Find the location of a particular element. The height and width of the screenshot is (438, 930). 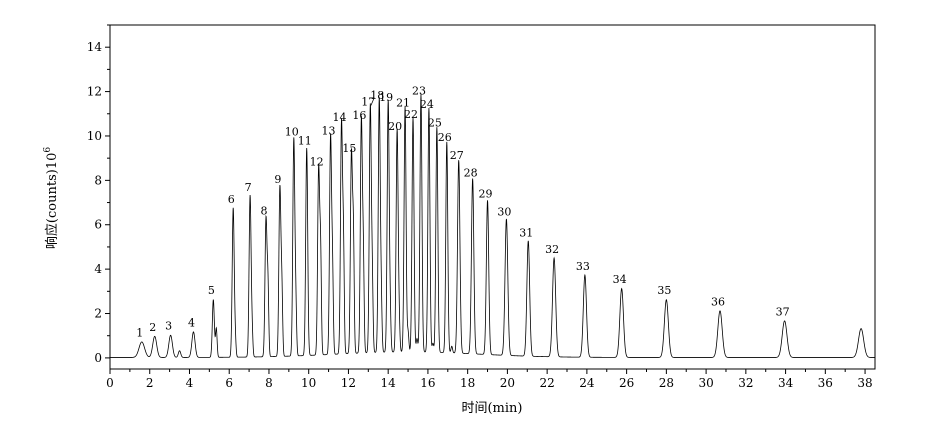

peak-label: 35 is located at coordinates (664, 290).